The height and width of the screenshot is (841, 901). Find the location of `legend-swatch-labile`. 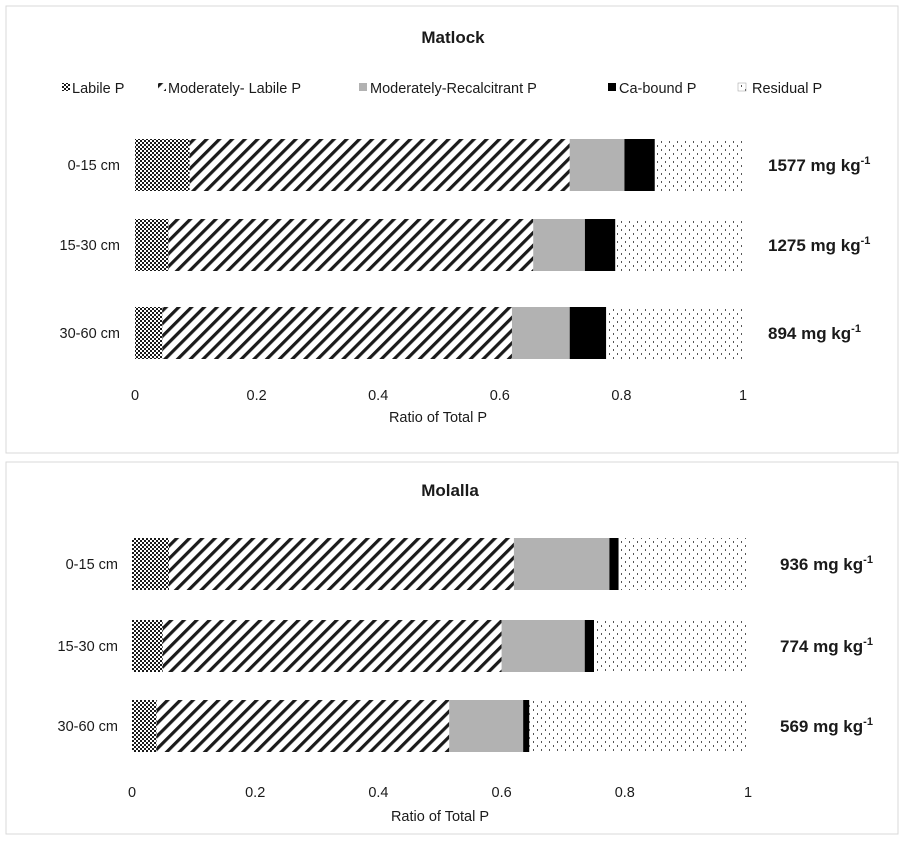

legend-swatch-labile is located at coordinates (66, 87).